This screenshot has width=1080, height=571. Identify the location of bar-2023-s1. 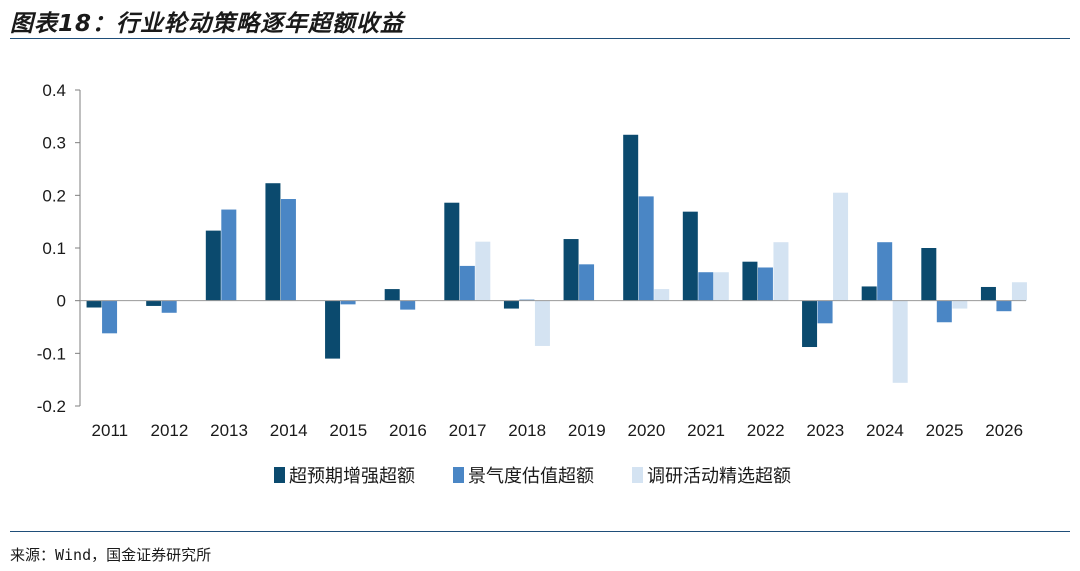
(810, 324).